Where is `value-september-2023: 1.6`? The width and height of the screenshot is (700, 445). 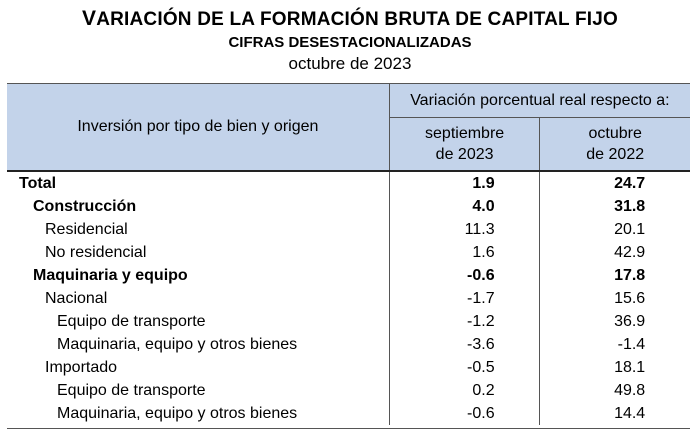
value-september-2023: 1.6 is located at coordinates (465, 252).